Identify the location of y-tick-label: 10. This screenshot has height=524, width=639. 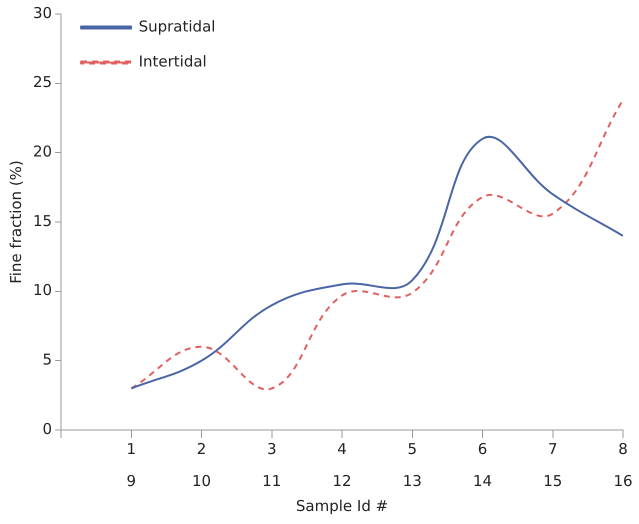
(42, 290).